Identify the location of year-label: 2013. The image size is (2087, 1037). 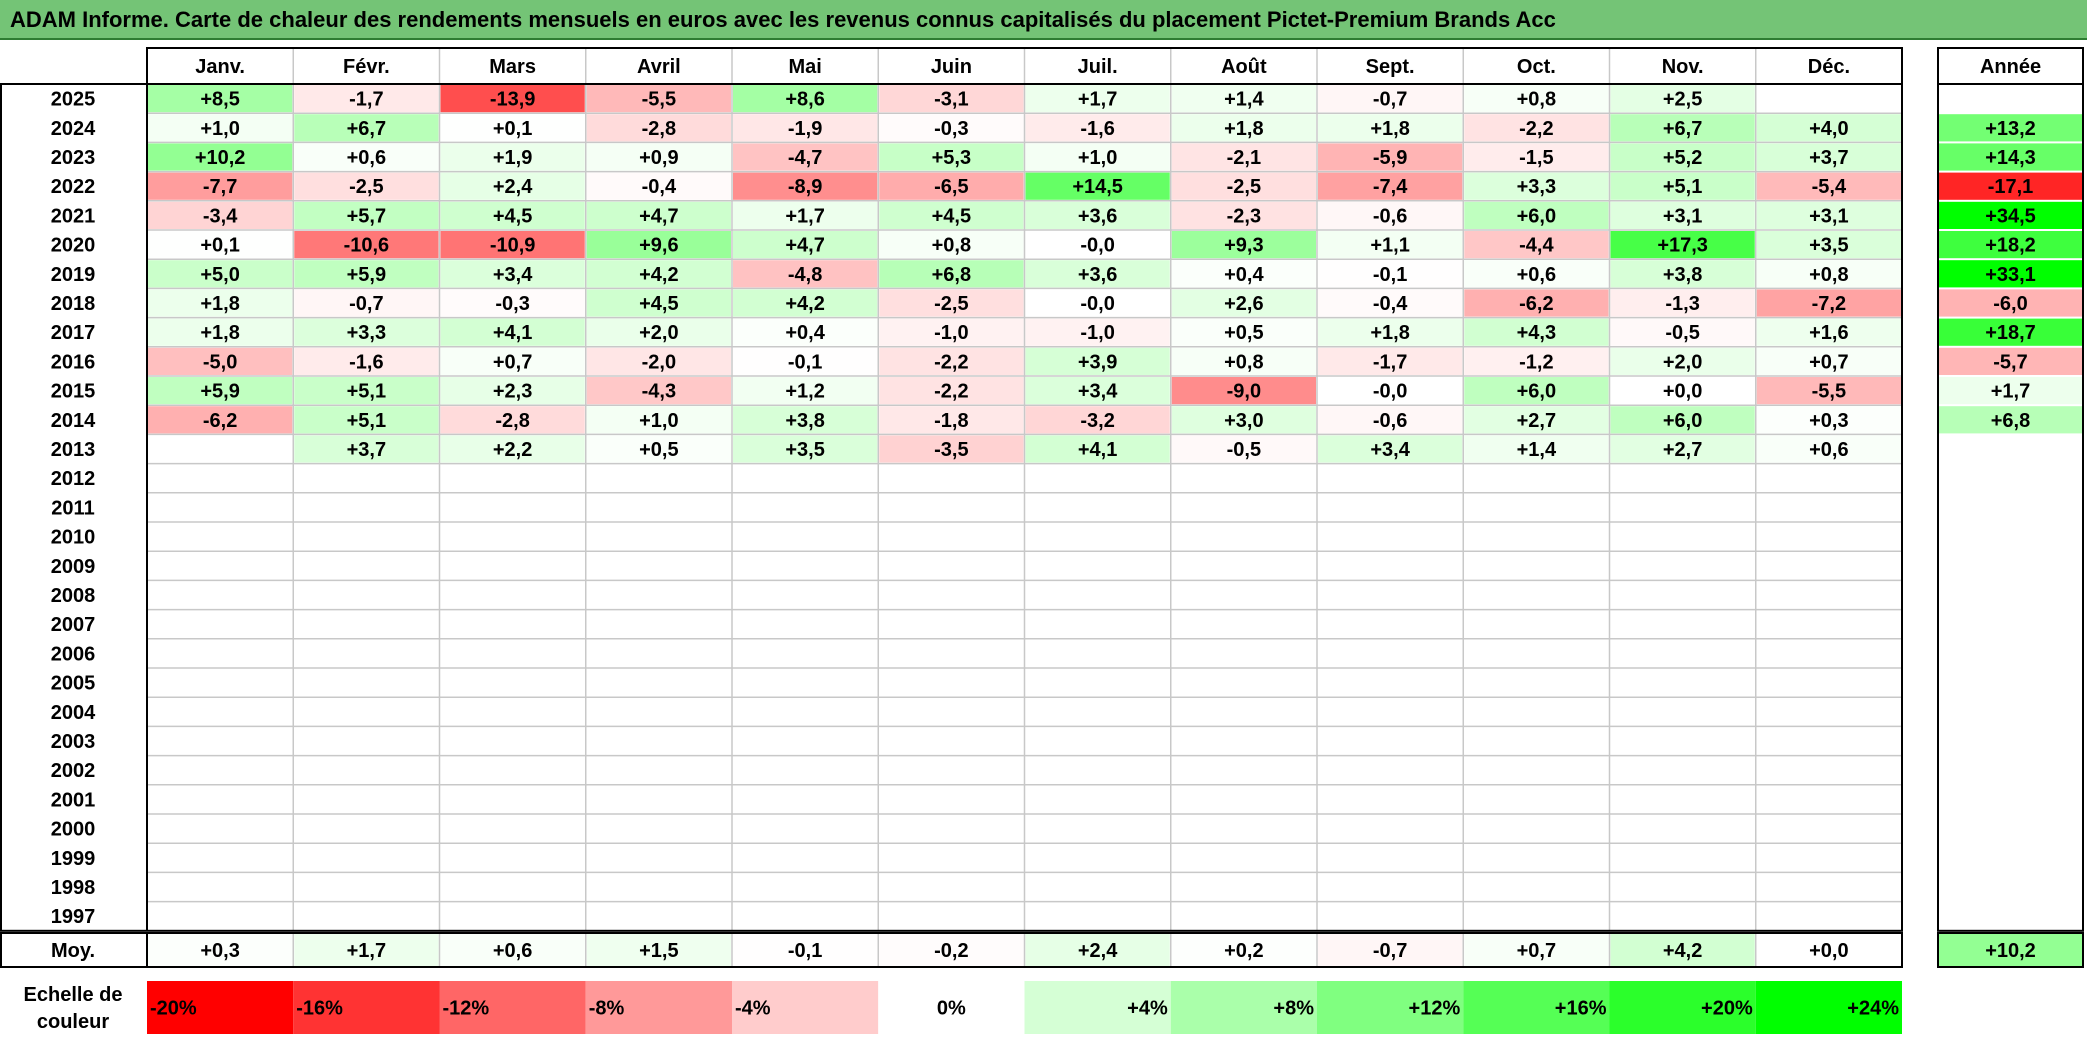
(73, 450).